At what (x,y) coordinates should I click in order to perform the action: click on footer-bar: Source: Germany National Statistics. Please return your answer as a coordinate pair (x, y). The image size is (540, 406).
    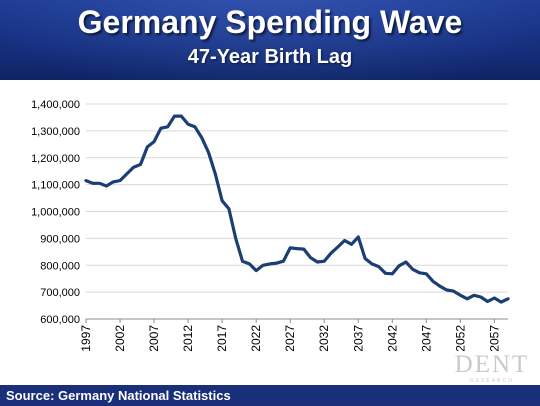
    Looking at the image, I should click on (270, 395).